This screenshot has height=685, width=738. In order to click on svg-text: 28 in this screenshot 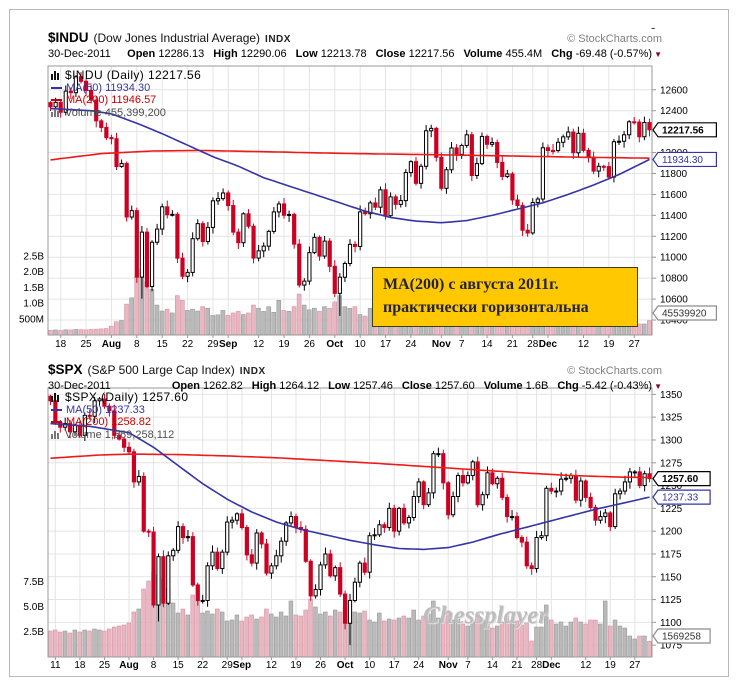, I will do `click(537, 665)`.